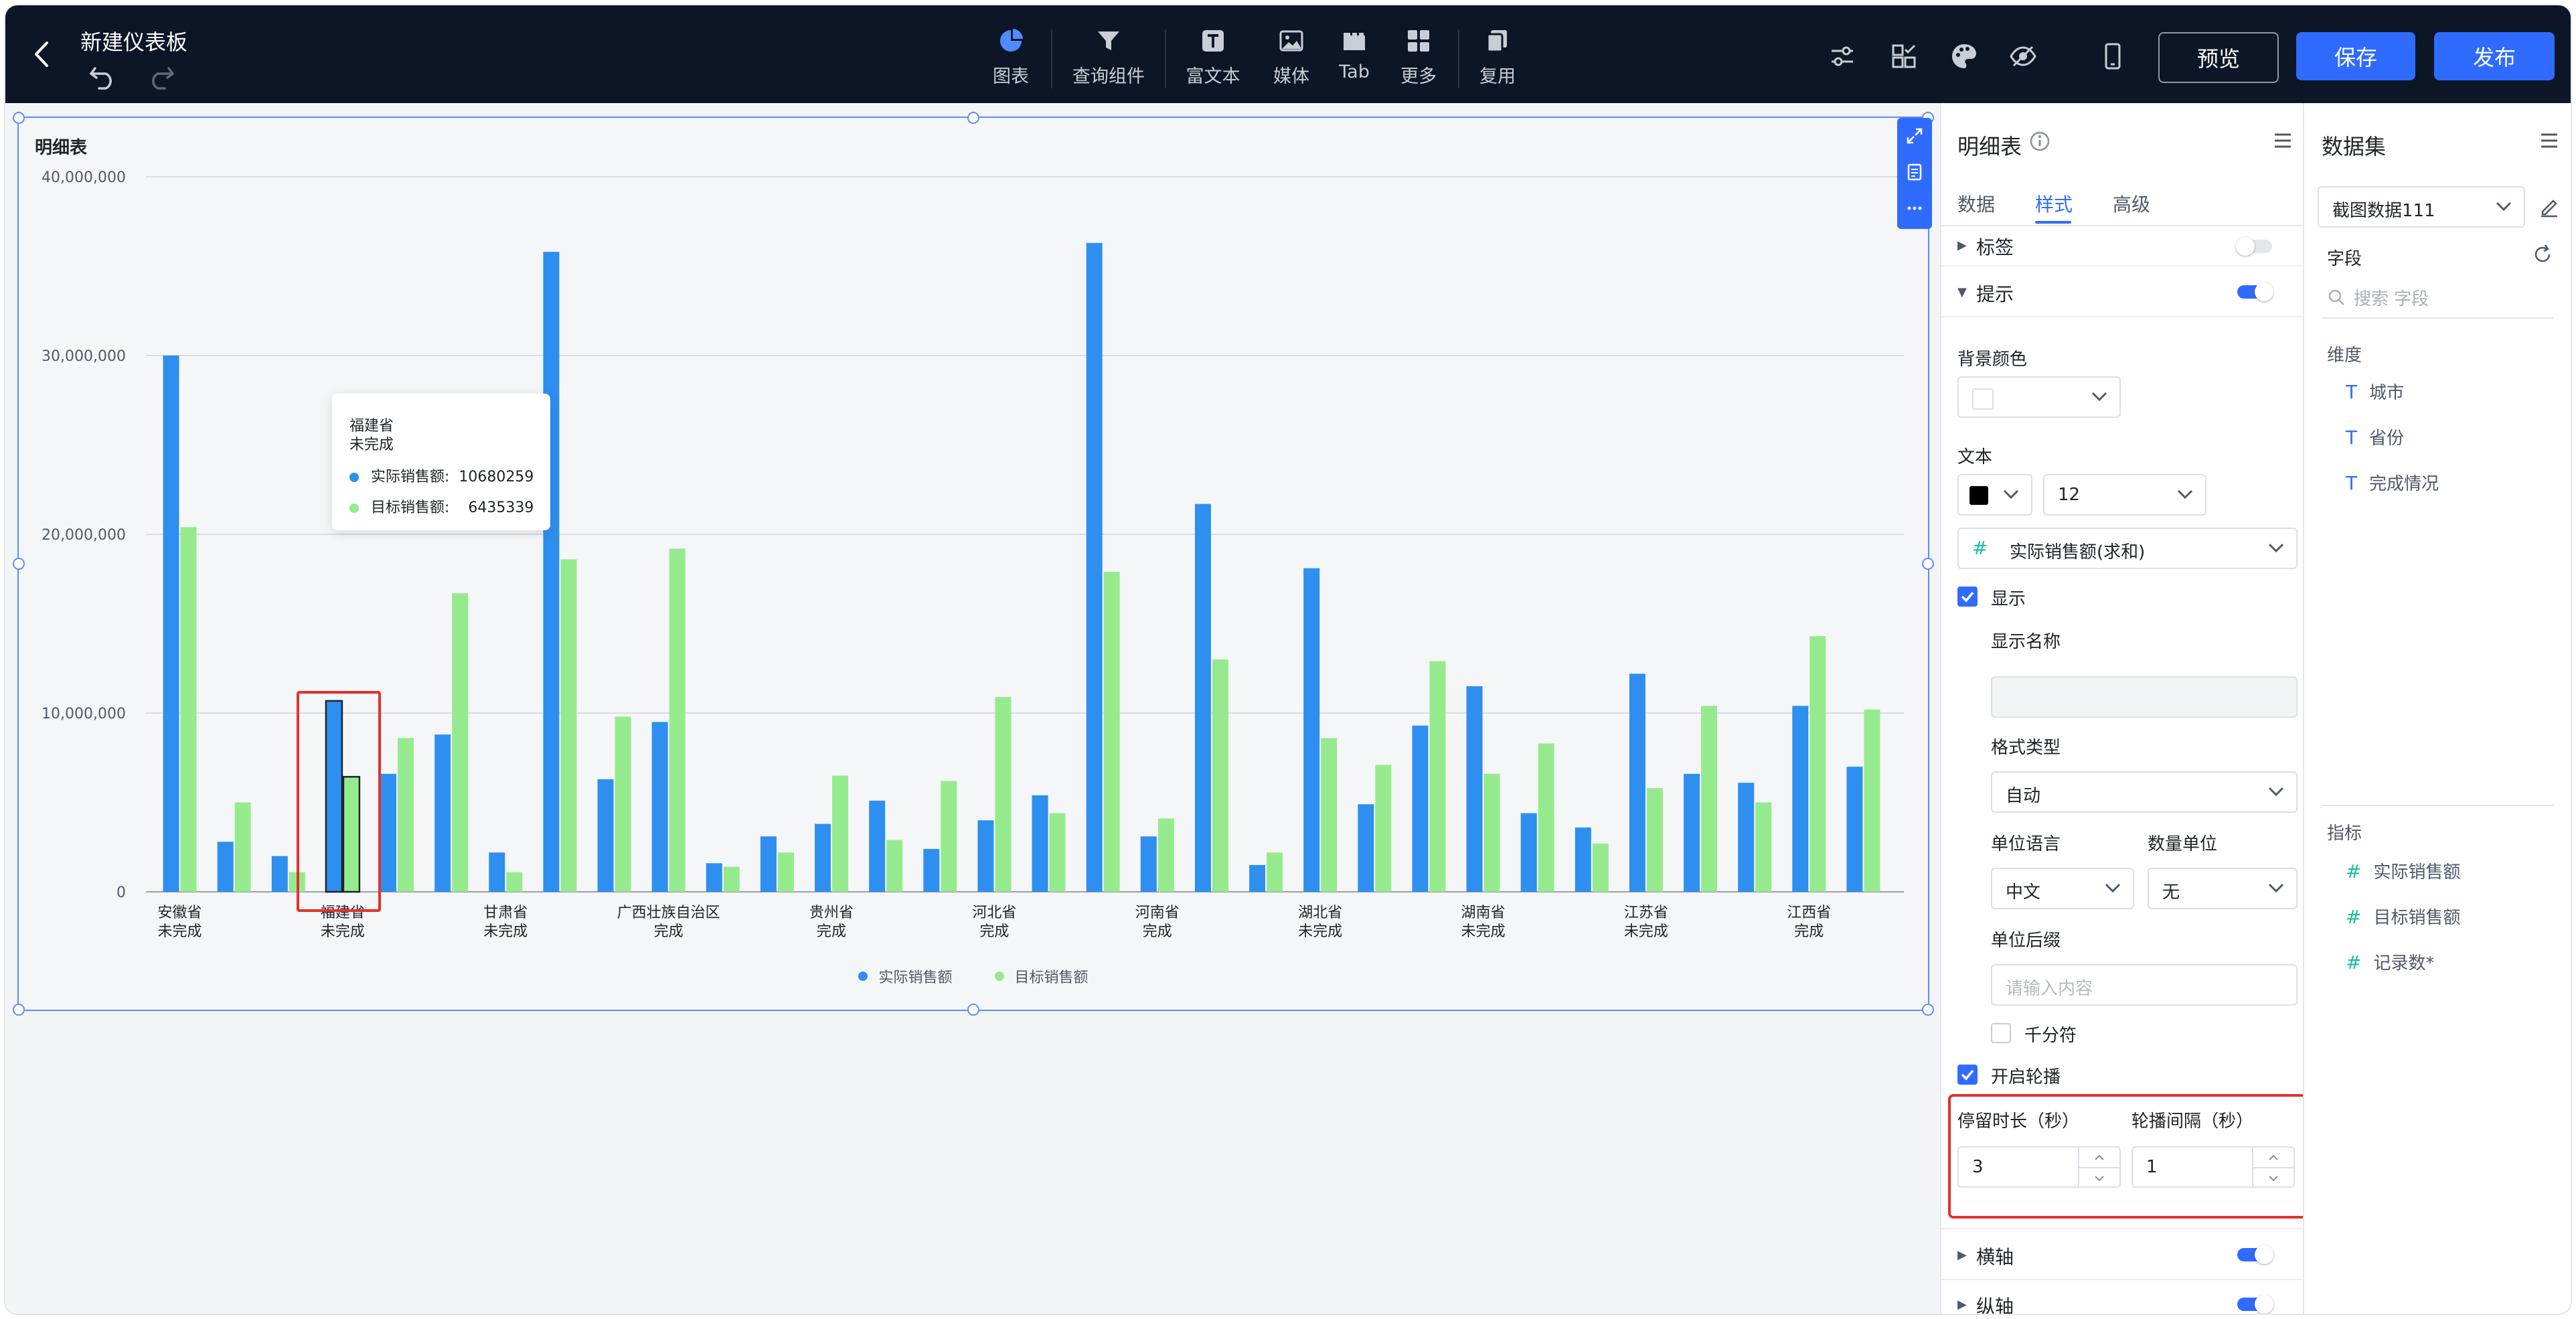 This screenshot has height=1319, width=2576. Describe the element at coordinates (2495, 56) in the screenshot. I see `publish-button: 发布` at that location.